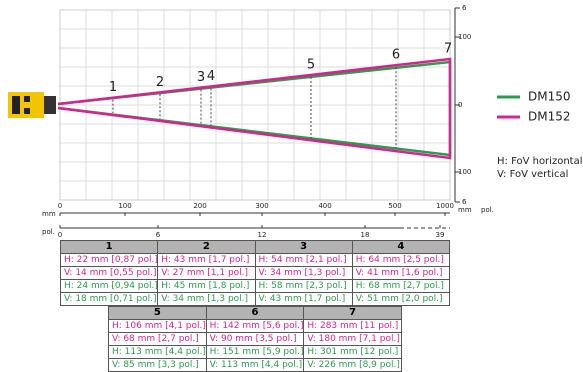  What do you see at coordinates (206, 260) in the screenshot?
I see `cell: H: 43 mm [1,7 pol.]` at bounding box center [206, 260].